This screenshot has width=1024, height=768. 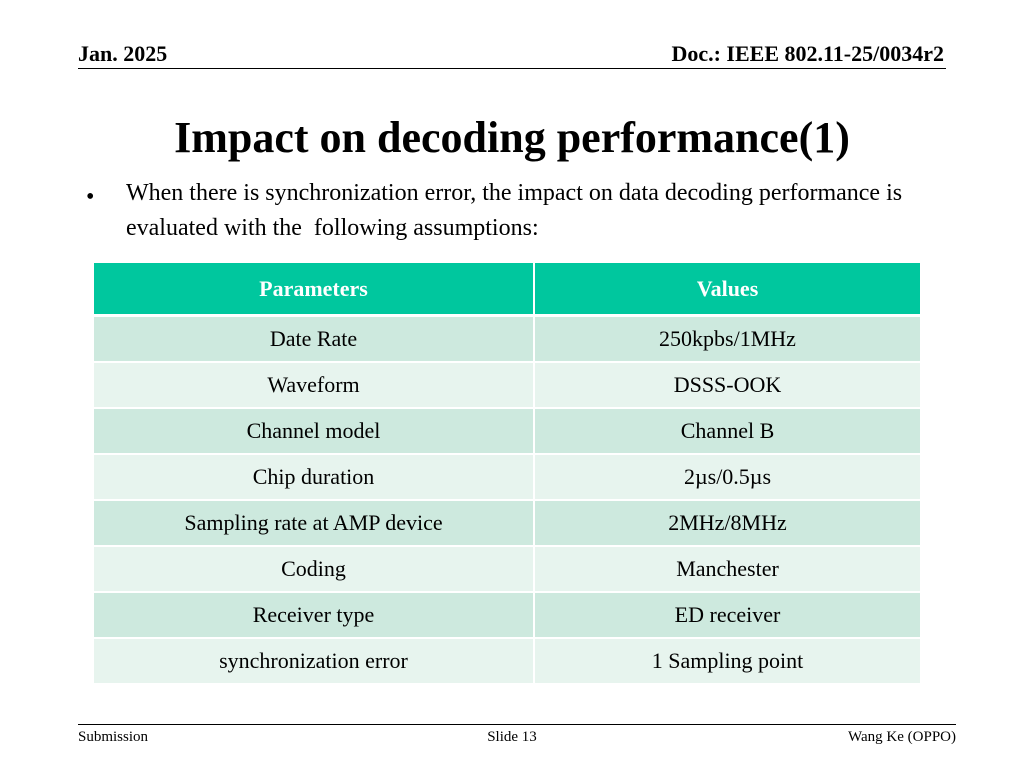 What do you see at coordinates (314, 661) in the screenshot?
I see `parameter-cell: synchronization error` at bounding box center [314, 661].